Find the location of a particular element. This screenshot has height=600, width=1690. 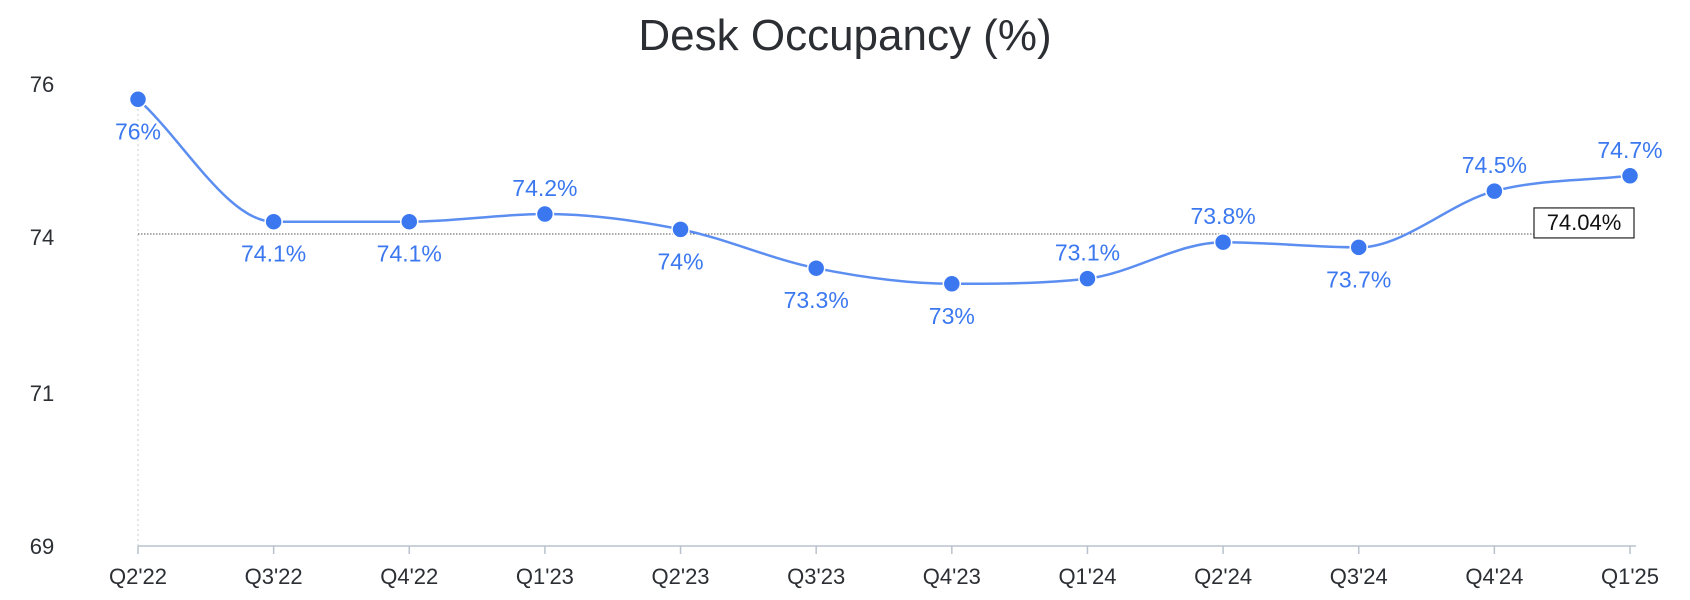

y-tick-label: 76 is located at coordinates (42, 84).